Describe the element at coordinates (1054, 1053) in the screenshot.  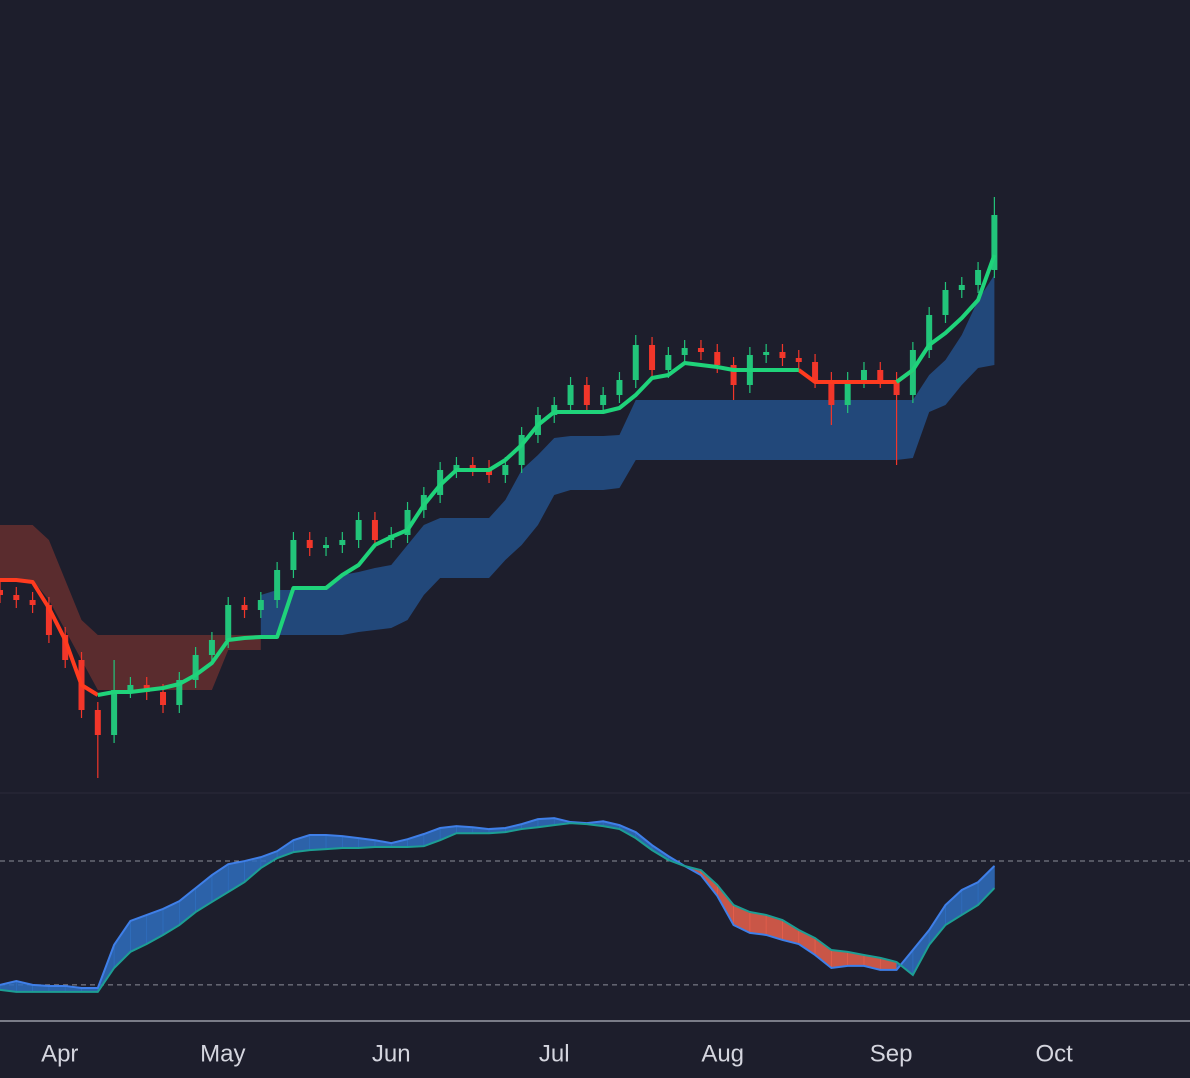
I see `x-tick-label: Oct` at that location.